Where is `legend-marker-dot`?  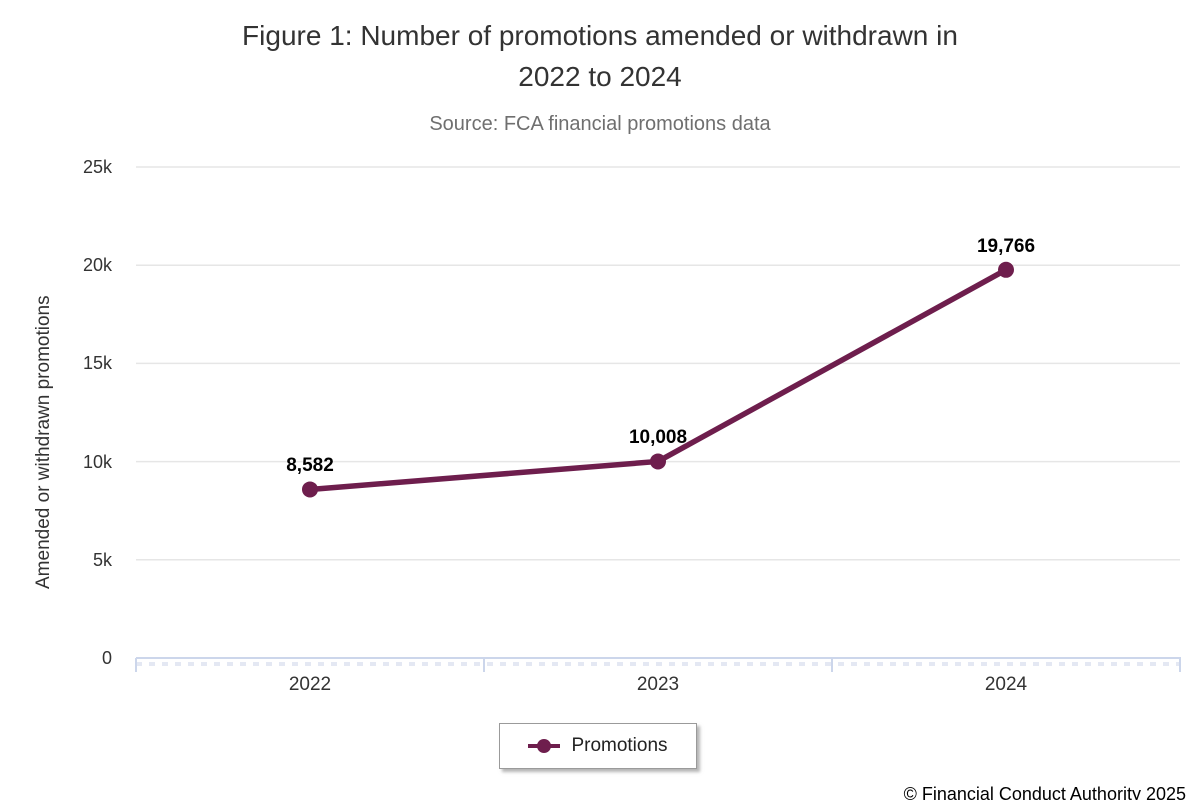 legend-marker-dot is located at coordinates (544, 746).